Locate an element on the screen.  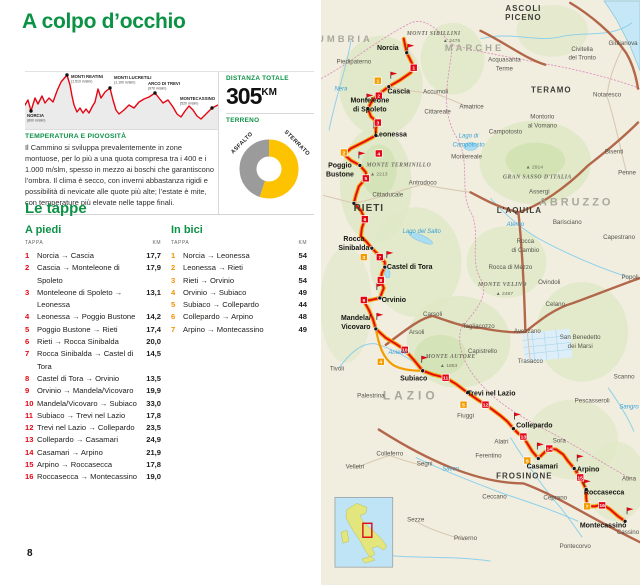
stage-km: 19,0 is located at coordinates (153, 477).